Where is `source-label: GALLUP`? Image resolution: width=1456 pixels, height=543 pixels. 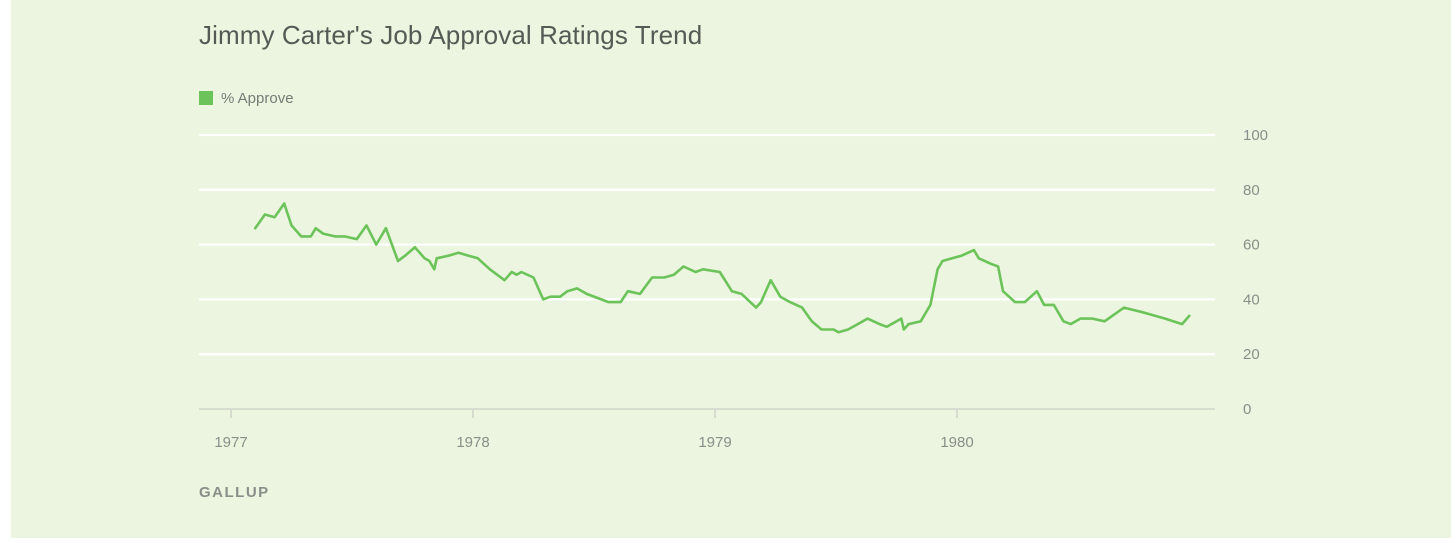
source-label: GALLUP is located at coordinates (234, 492).